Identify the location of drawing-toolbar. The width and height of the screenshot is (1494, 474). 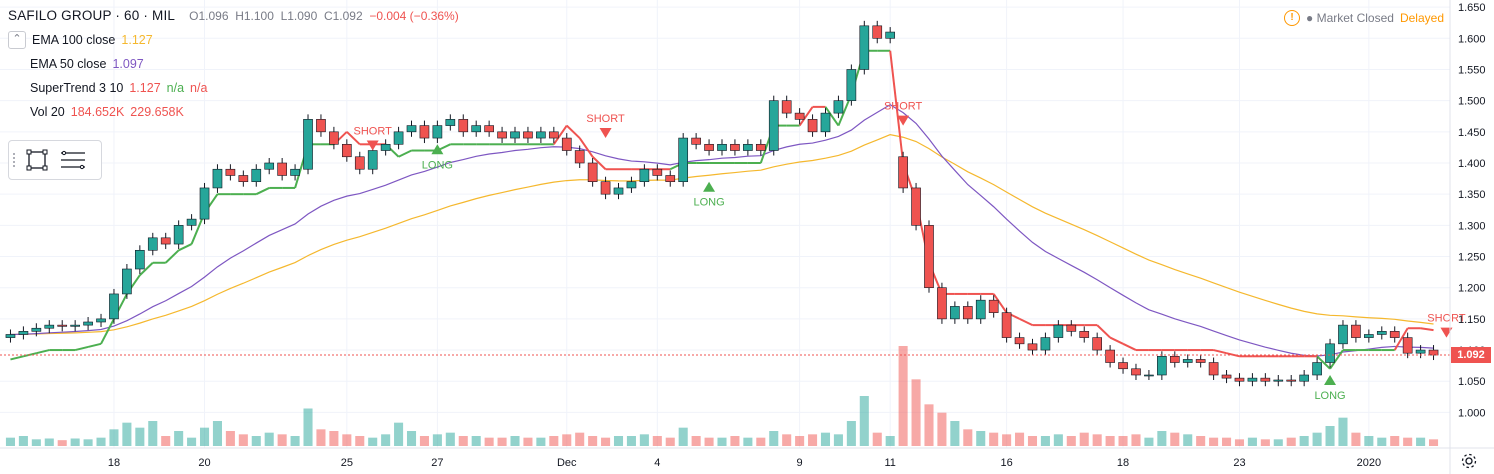
(55, 160).